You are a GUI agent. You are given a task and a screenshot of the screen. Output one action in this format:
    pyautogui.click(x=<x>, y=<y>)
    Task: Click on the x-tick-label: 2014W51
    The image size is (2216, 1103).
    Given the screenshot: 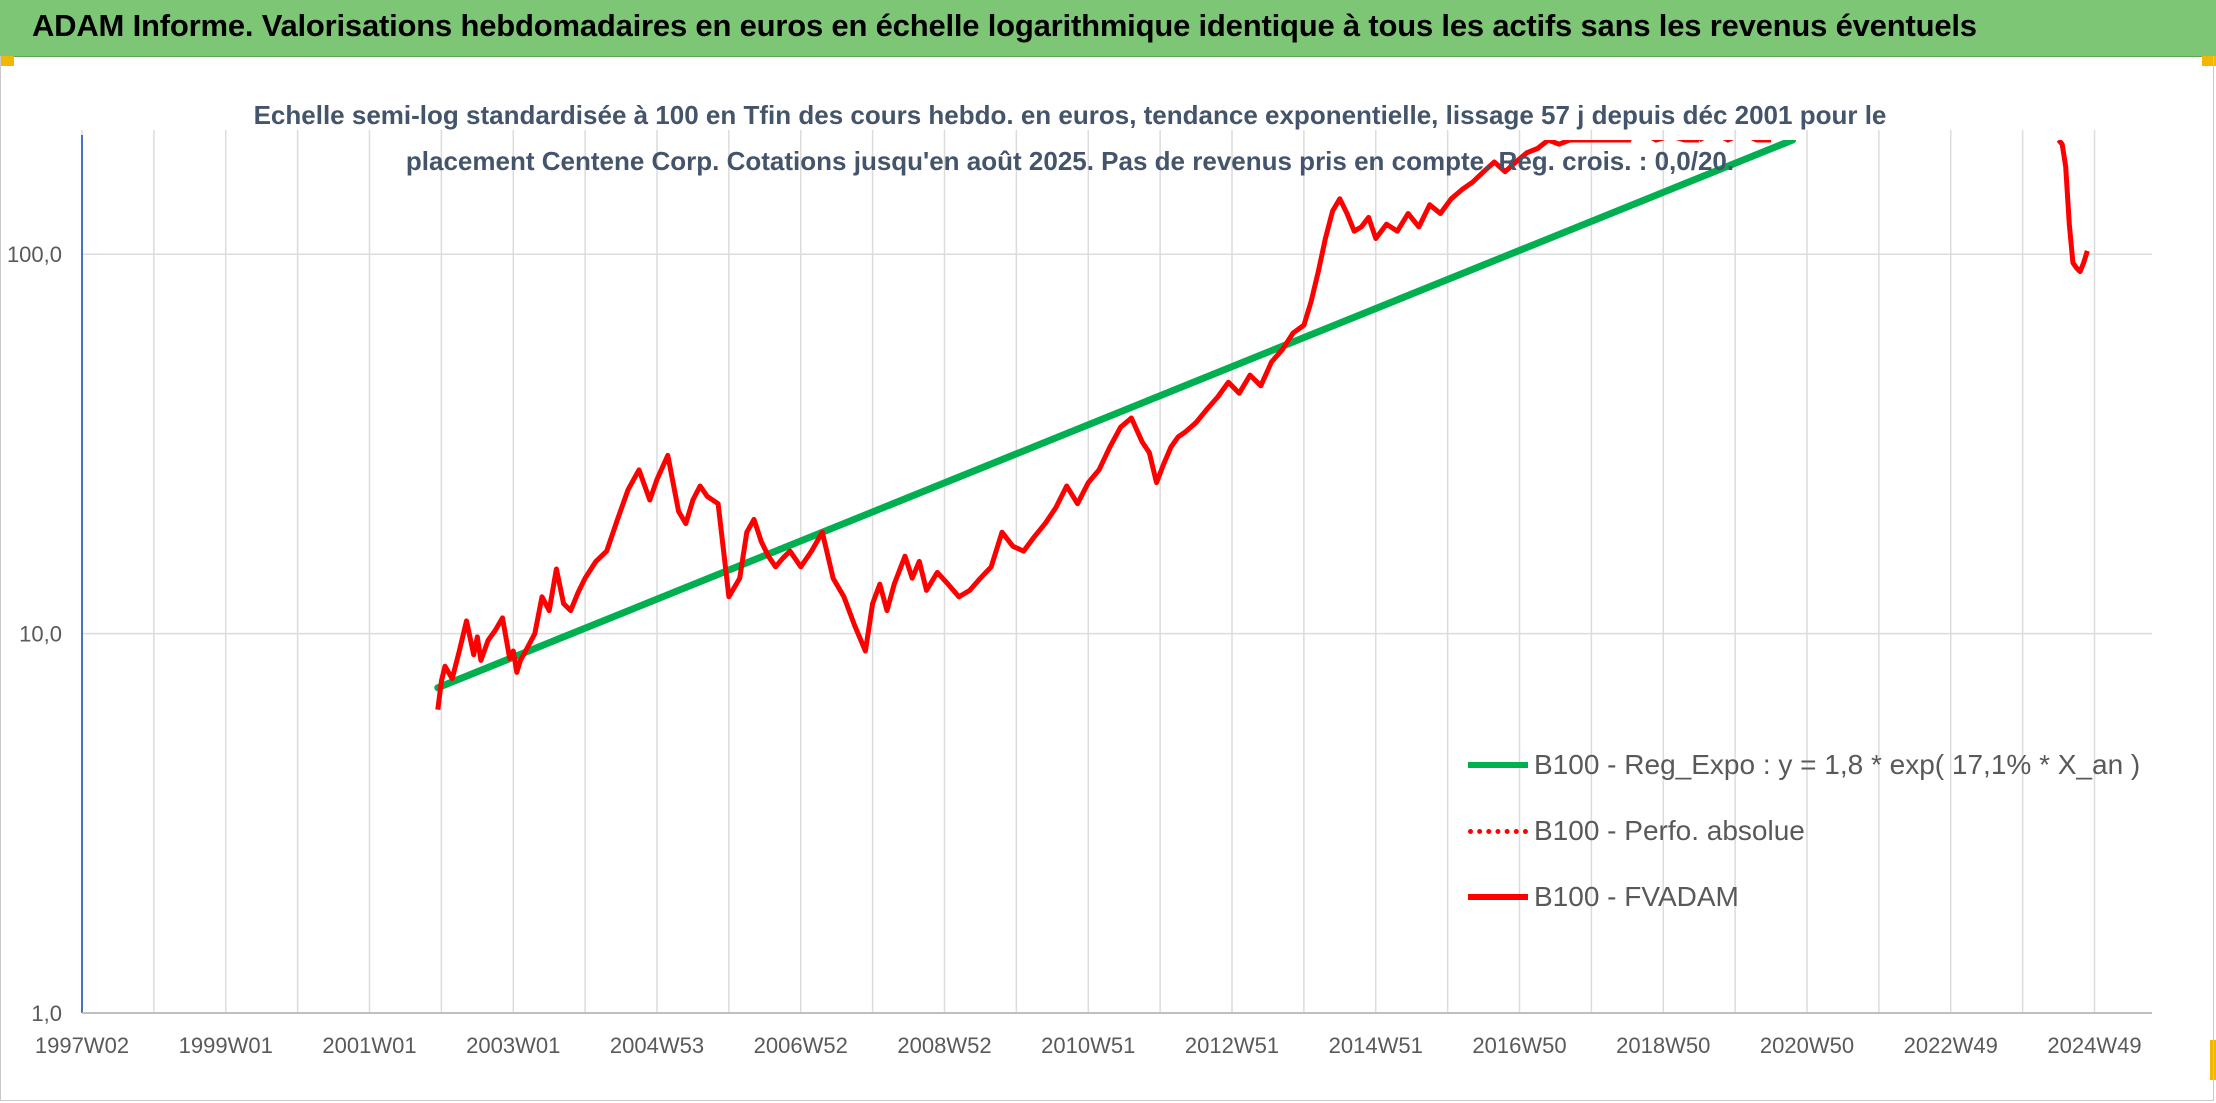 What is the action you would take?
    pyautogui.click(x=1376, y=1045)
    